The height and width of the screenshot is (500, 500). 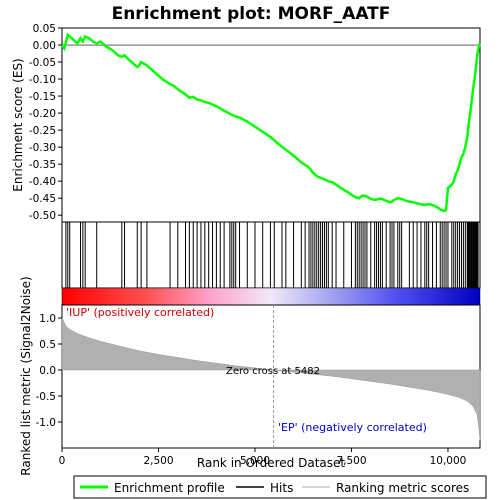 What do you see at coordinates (26, 375) in the screenshot?
I see `rank-ylabel: Ranked list metric (Signal2Noise)` at bounding box center [26, 375].